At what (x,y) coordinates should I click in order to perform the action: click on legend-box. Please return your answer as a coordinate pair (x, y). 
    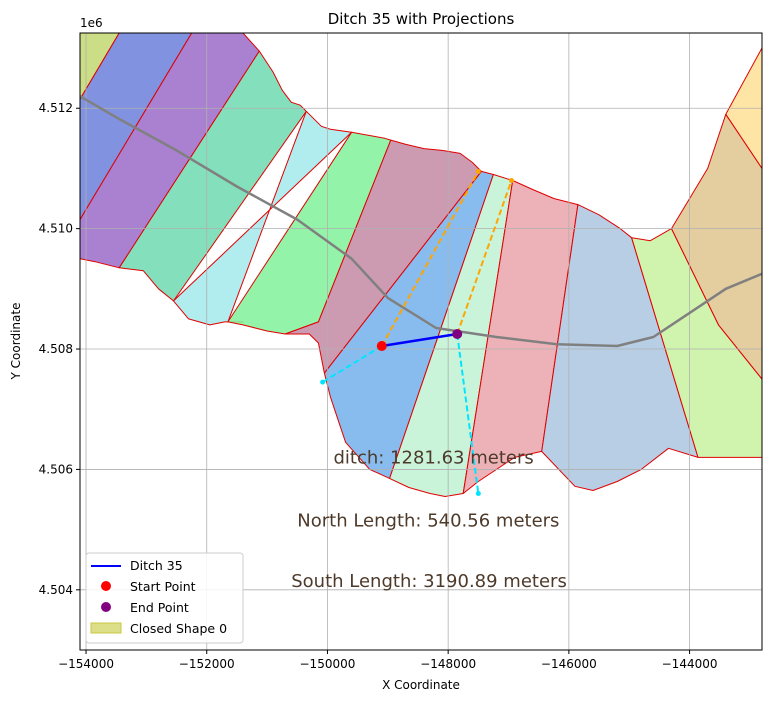
    Looking at the image, I should click on (164, 598).